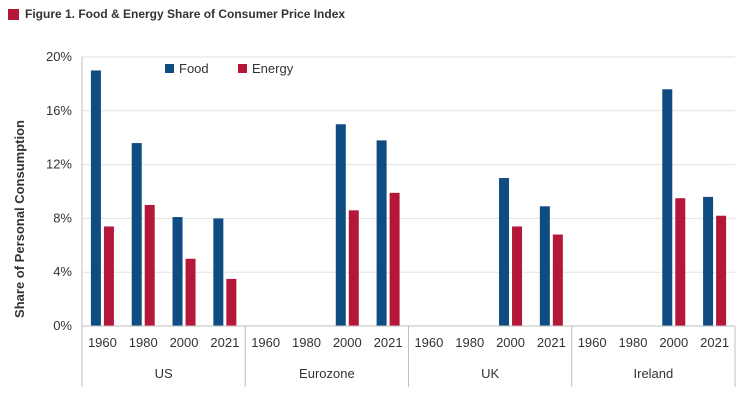 The width and height of the screenshot is (751, 405). What do you see at coordinates (229, 68) in the screenshot?
I see `legend: Food Energy` at bounding box center [229, 68].